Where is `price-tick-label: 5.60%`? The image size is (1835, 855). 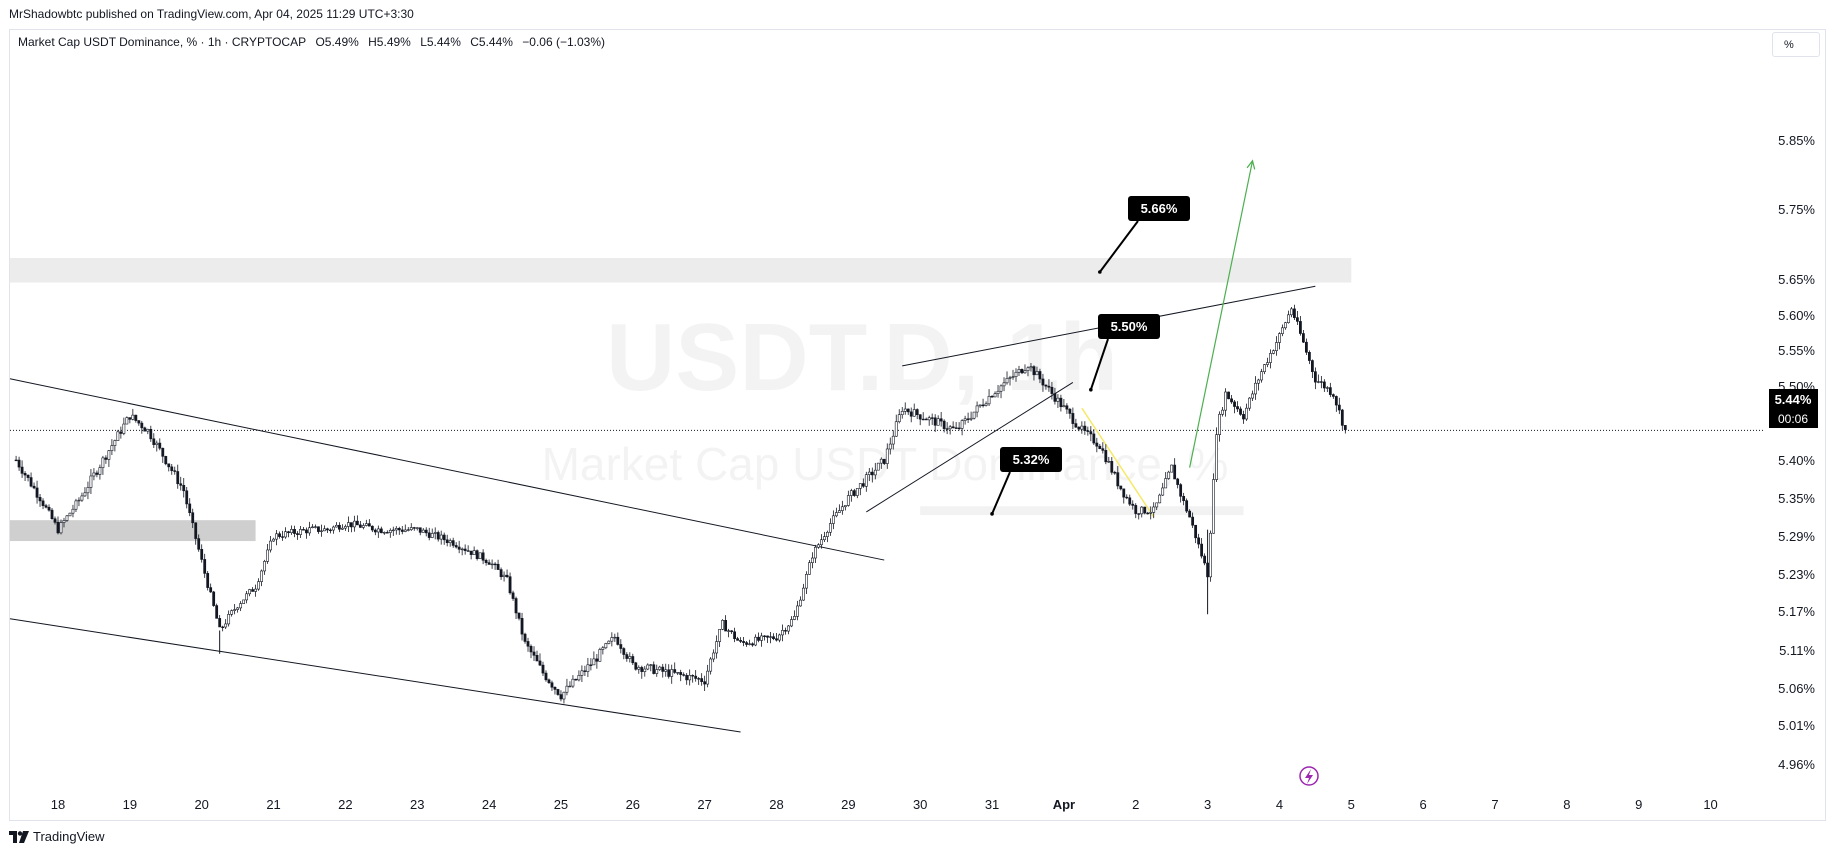 price-tick-label: 5.60% is located at coordinates (1796, 315).